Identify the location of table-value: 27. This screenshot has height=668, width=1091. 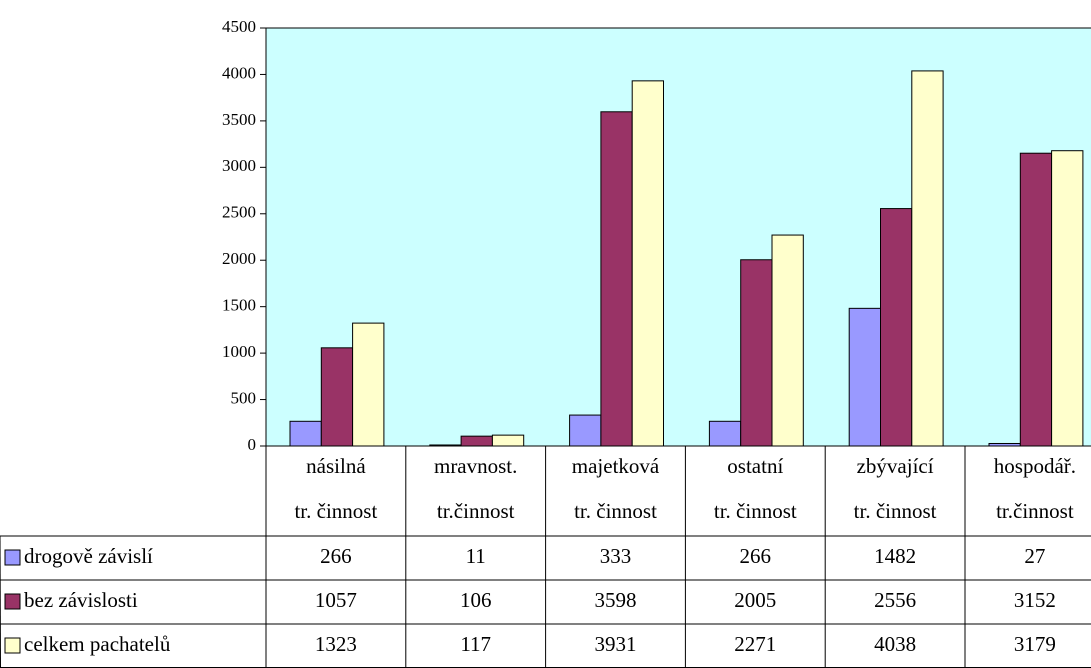
(1034, 556).